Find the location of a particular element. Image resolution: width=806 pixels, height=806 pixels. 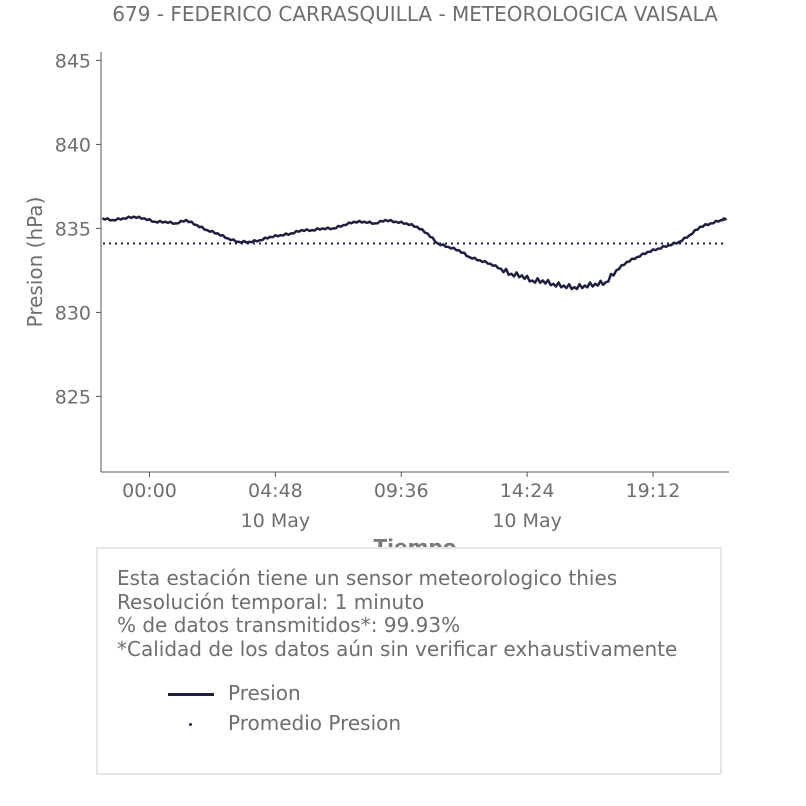

series-line-presion is located at coordinates (414, 253).